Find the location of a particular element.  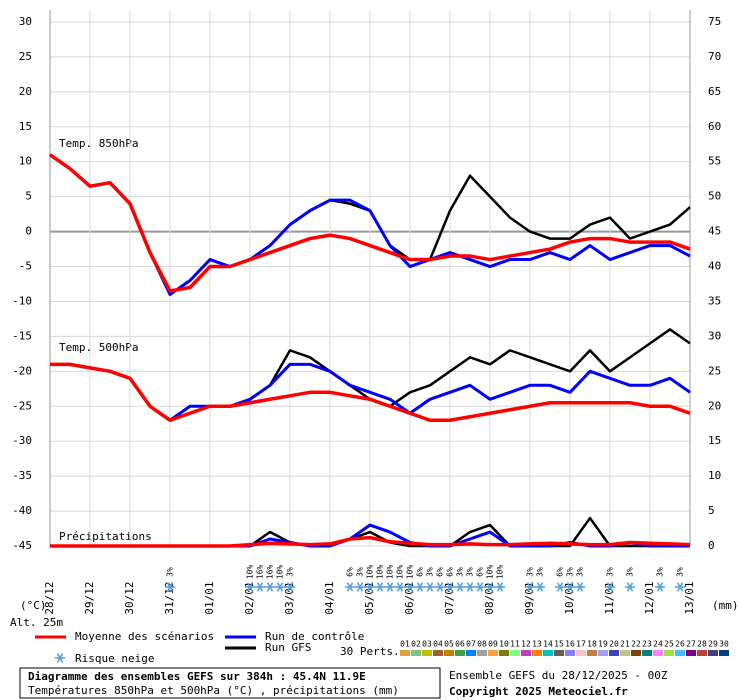

legend-label: Risque neige is located at coordinates (114, 658).